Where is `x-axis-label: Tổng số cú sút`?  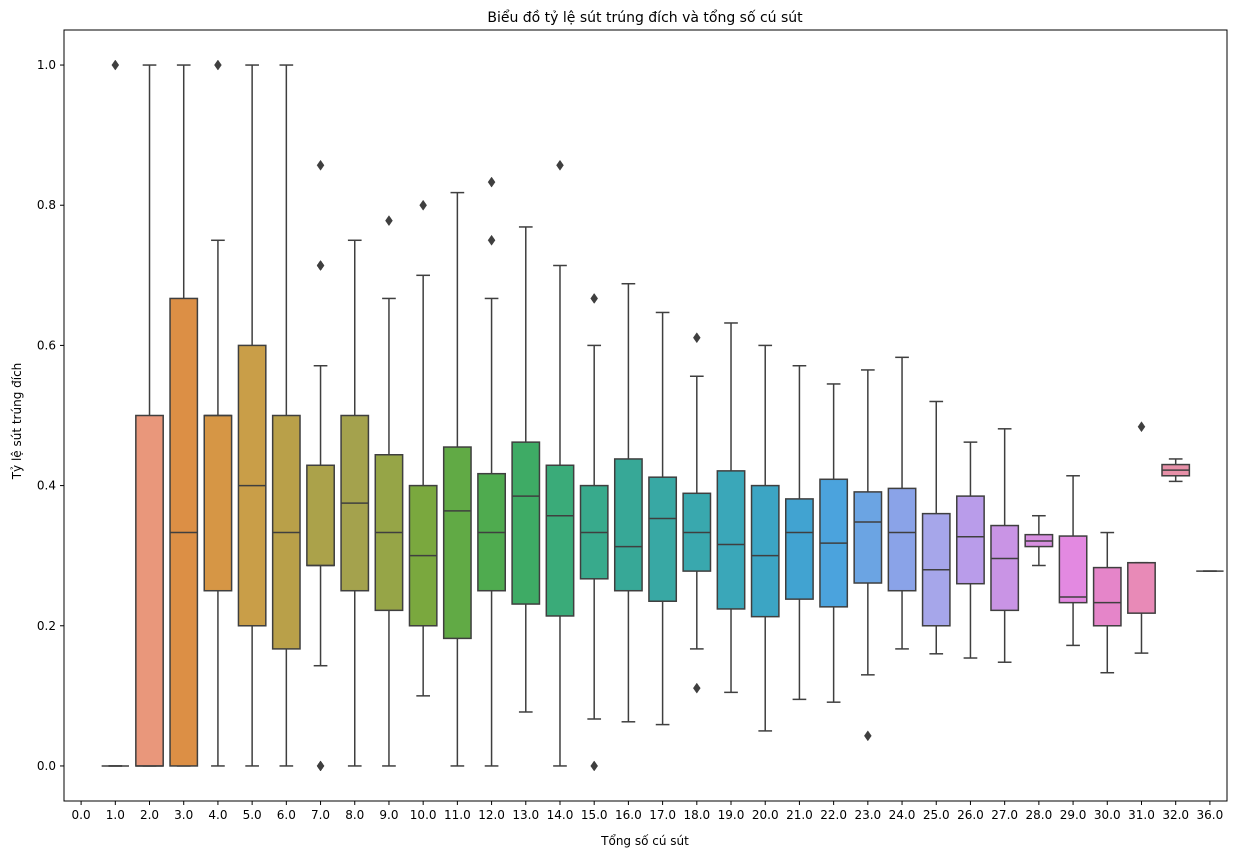 x-axis-label: Tổng số cú sút is located at coordinates (644, 841).